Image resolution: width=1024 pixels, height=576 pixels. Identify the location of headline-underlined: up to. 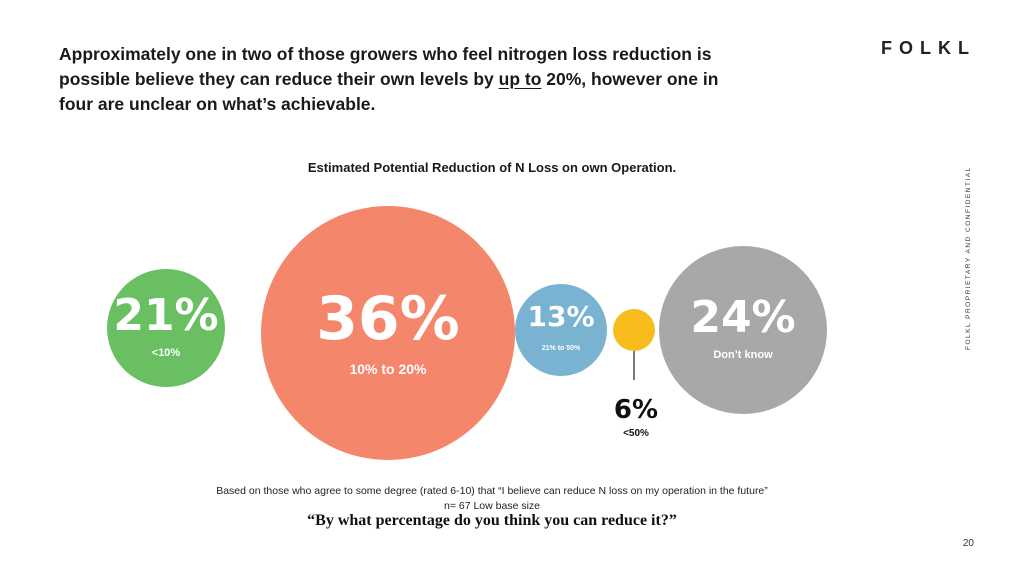
(520, 79).